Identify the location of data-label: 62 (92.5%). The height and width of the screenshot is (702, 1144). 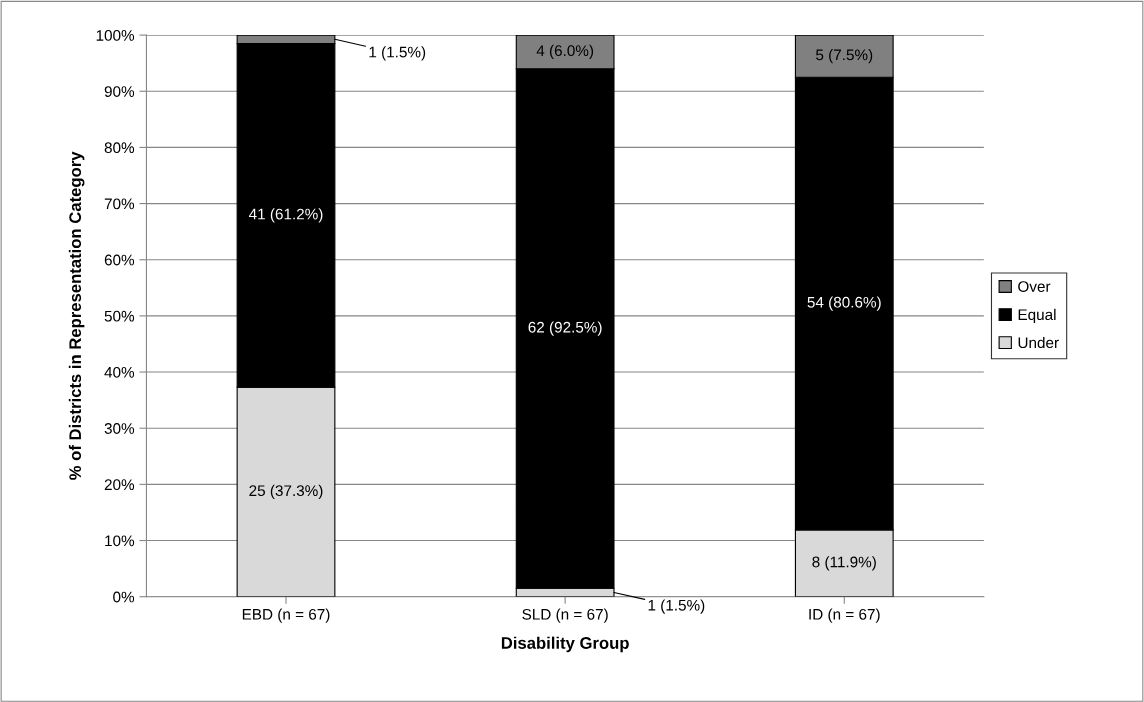
(565, 328).